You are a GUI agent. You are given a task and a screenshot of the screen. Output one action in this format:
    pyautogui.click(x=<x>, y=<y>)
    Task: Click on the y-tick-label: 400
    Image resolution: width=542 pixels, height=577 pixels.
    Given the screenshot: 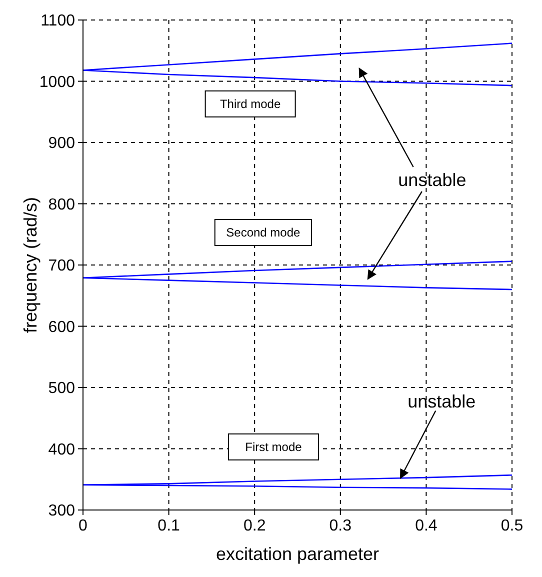 What is the action you would take?
    pyautogui.click(x=62, y=449)
    